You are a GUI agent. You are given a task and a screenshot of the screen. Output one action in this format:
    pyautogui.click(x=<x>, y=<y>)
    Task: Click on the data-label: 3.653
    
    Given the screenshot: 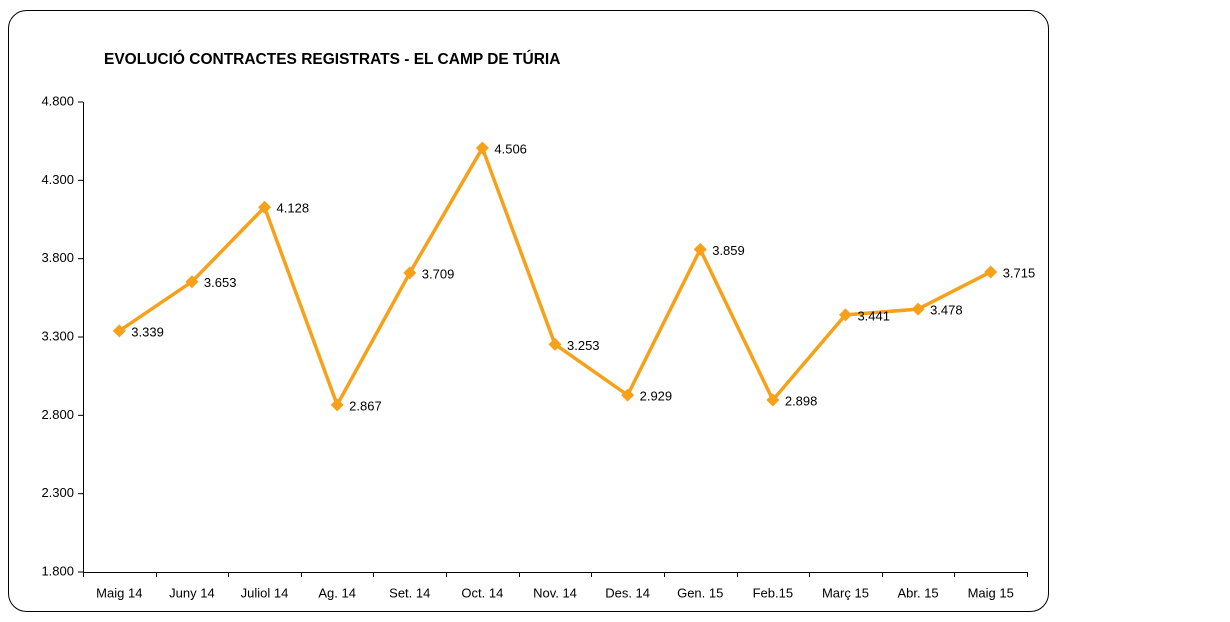 What is the action you would take?
    pyautogui.click(x=220, y=282)
    